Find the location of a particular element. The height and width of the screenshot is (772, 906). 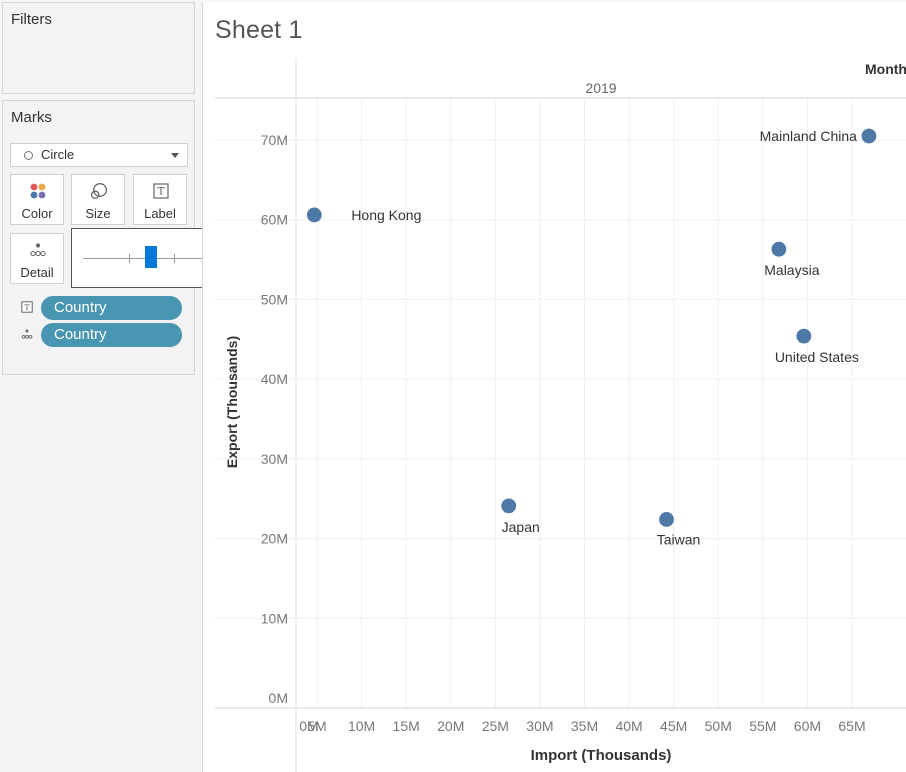

color-button-label: Color is located at coordinates (37, 213).